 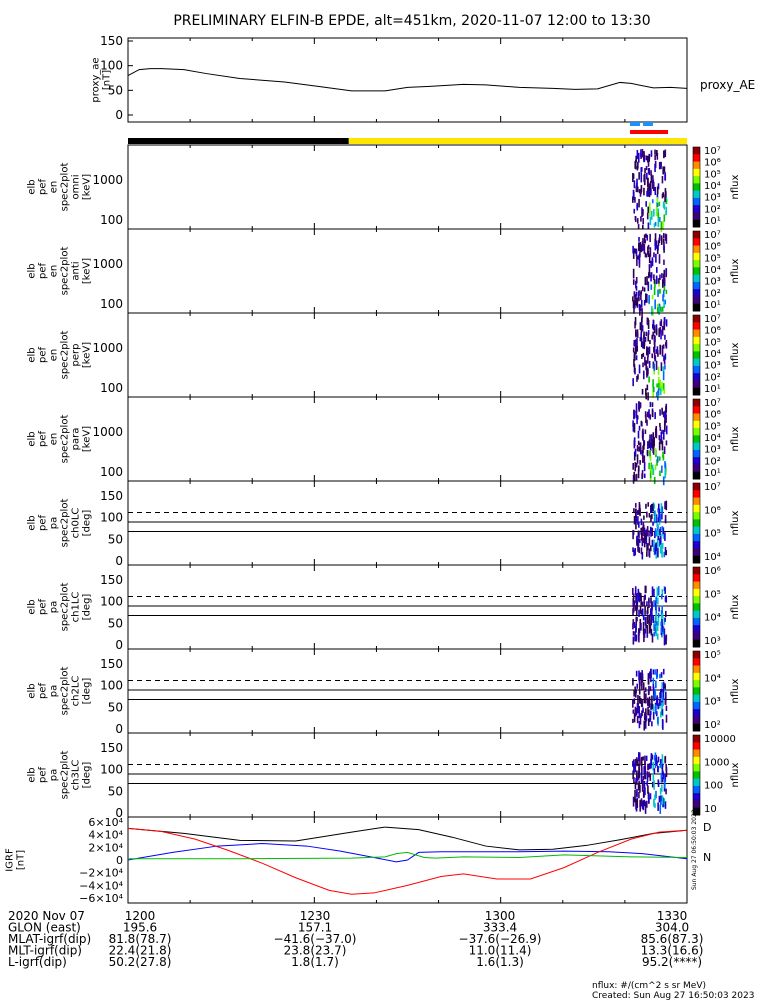 I want to click on proxy-ae-axis-label-line: proxy_ae, so click(x=96, y=79).